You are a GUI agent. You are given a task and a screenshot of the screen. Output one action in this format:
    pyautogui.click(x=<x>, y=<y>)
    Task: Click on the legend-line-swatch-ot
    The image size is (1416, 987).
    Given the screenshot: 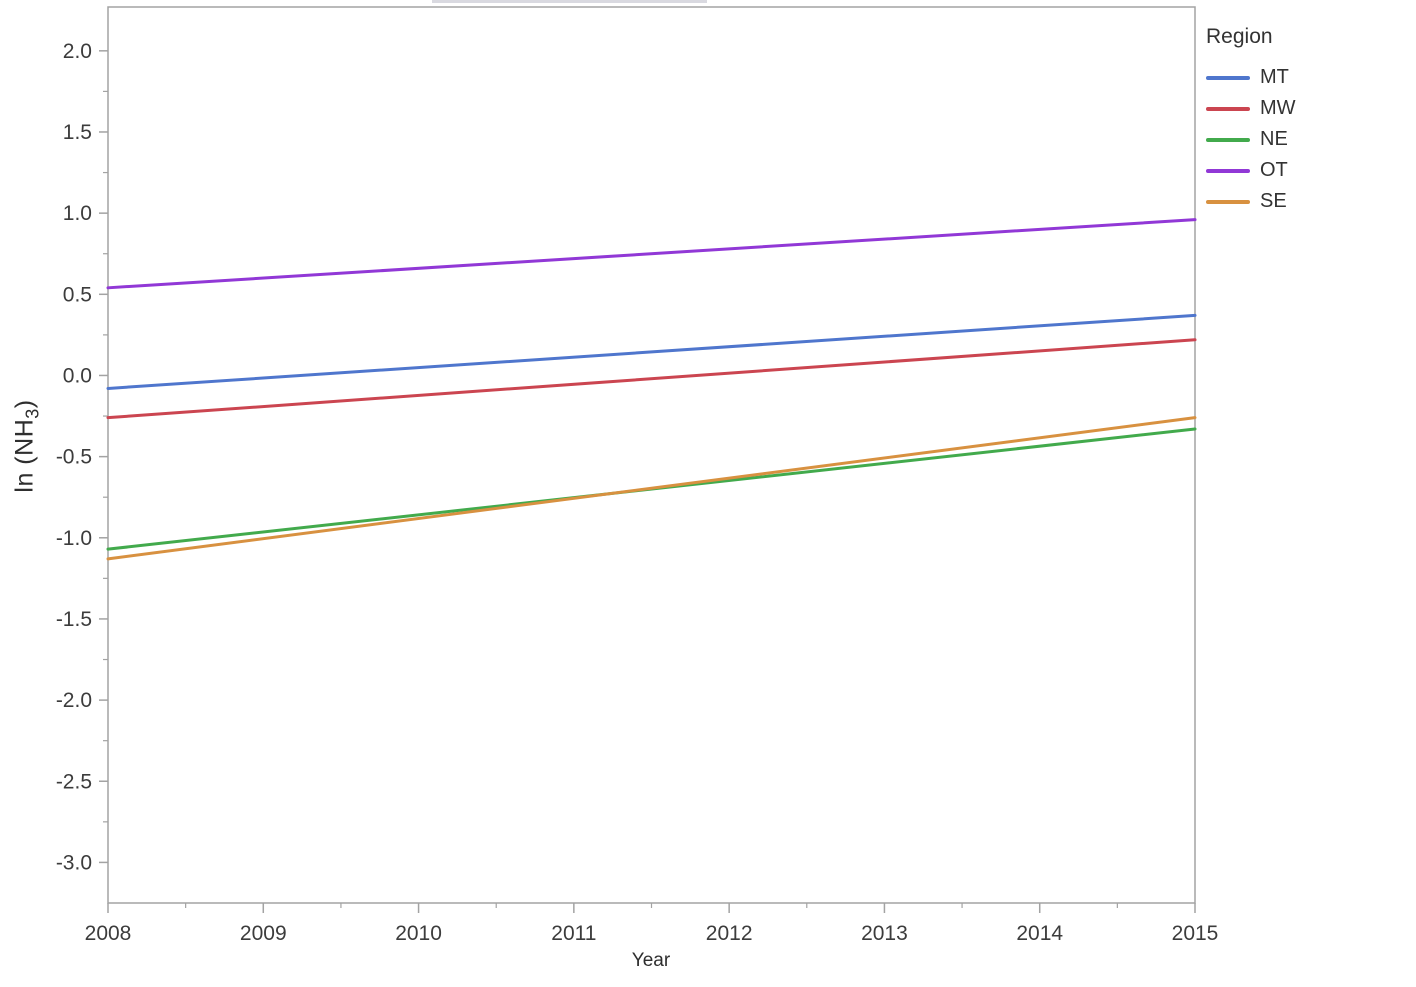 What is the action you would take?
    pyautogui.click(x=1228, y=170)
    